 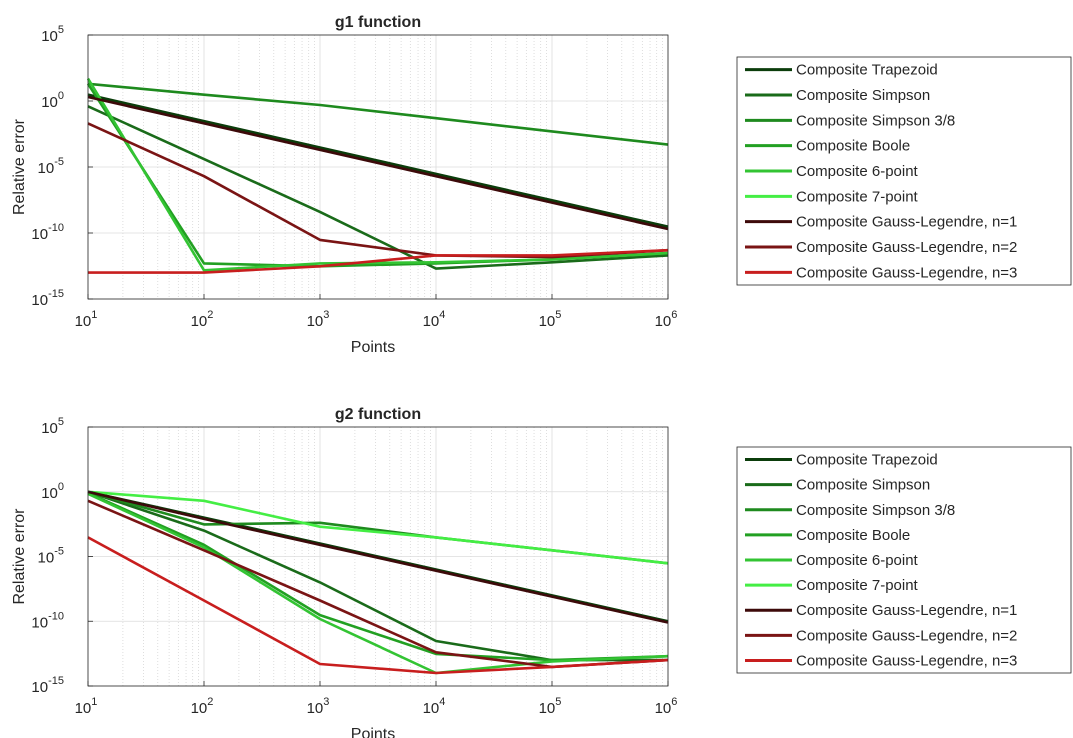 What do you see at coordinates (378, 414) in the screenshot?
I see `chart-title: g2 function` at bounding box center [378, 414].